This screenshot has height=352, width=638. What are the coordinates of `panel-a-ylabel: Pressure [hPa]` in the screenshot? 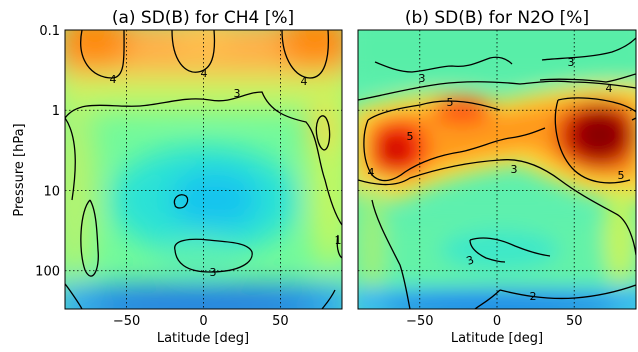 It's located at (19, 169).